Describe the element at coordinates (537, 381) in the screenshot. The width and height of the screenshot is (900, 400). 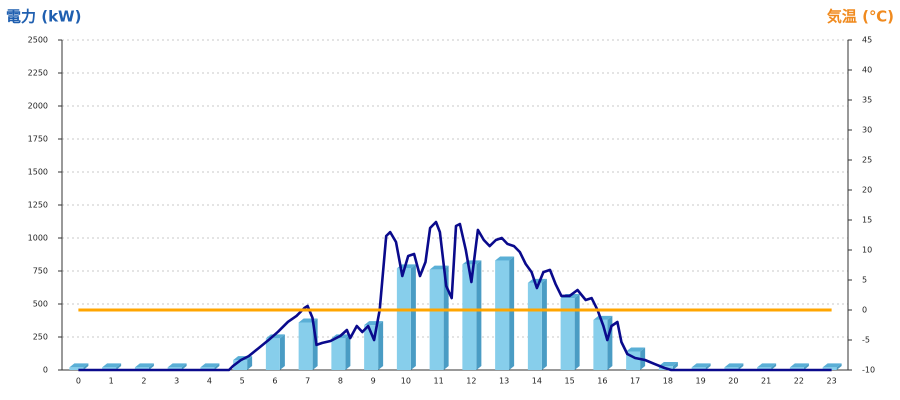
I see `x-tick-label: 14` at that location.